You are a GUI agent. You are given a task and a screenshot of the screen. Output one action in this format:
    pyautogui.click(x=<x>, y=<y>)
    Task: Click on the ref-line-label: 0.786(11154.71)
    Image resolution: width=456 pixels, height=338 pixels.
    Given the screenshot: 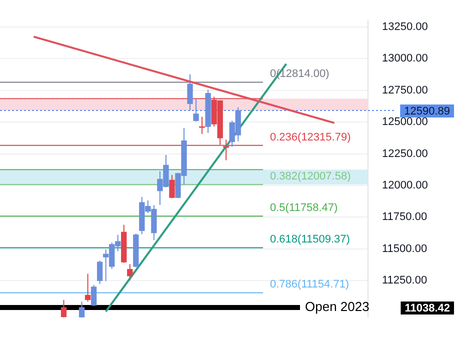 What is the action you would take?
    pyautogui.click(x=310, y=284)
    